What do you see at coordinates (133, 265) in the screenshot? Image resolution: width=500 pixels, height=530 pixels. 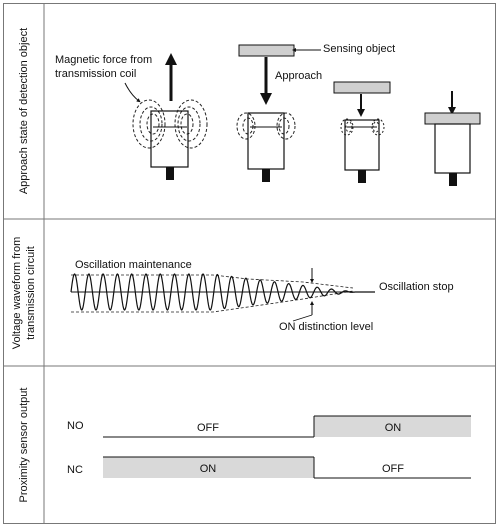 I see `oscillation-maintenance-label: Oscillation maintenance` at bounding box center [133, 265].